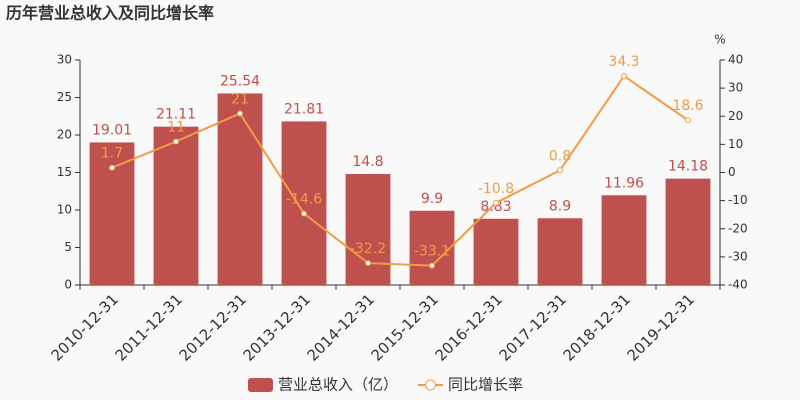  What do you see at coordinates (719, 40) in the screenshot?
I see `y2-axis-label: %` at bounding box center [719, 40].